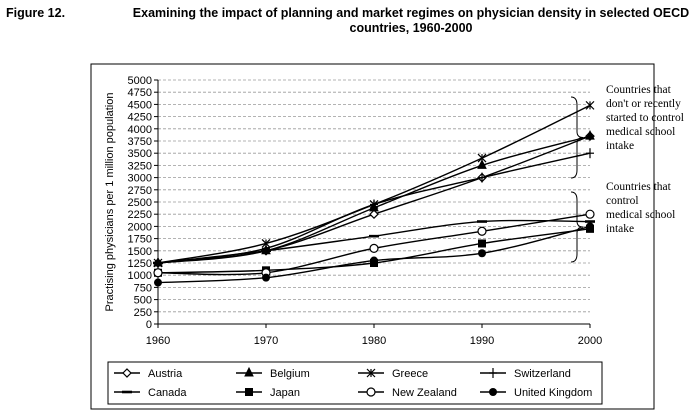  What do you see at coordinates (167, 393) in the screenshot?
I see `legend-label-canada: Canada` at bounding box center [167, 393].